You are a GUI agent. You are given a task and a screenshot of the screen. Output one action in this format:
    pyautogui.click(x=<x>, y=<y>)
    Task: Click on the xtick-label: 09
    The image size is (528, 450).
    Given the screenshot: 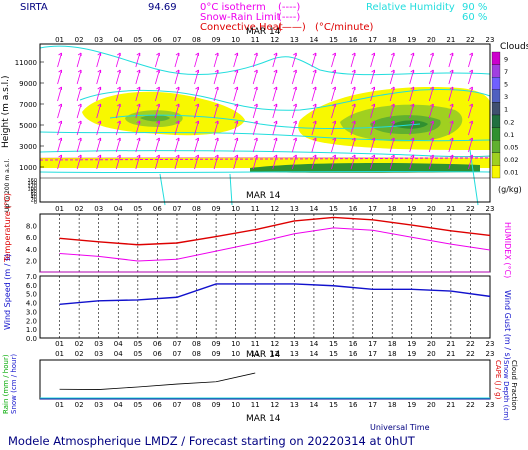 What is the action you would take?
    pyautogui.click(x=216, y=405)
    